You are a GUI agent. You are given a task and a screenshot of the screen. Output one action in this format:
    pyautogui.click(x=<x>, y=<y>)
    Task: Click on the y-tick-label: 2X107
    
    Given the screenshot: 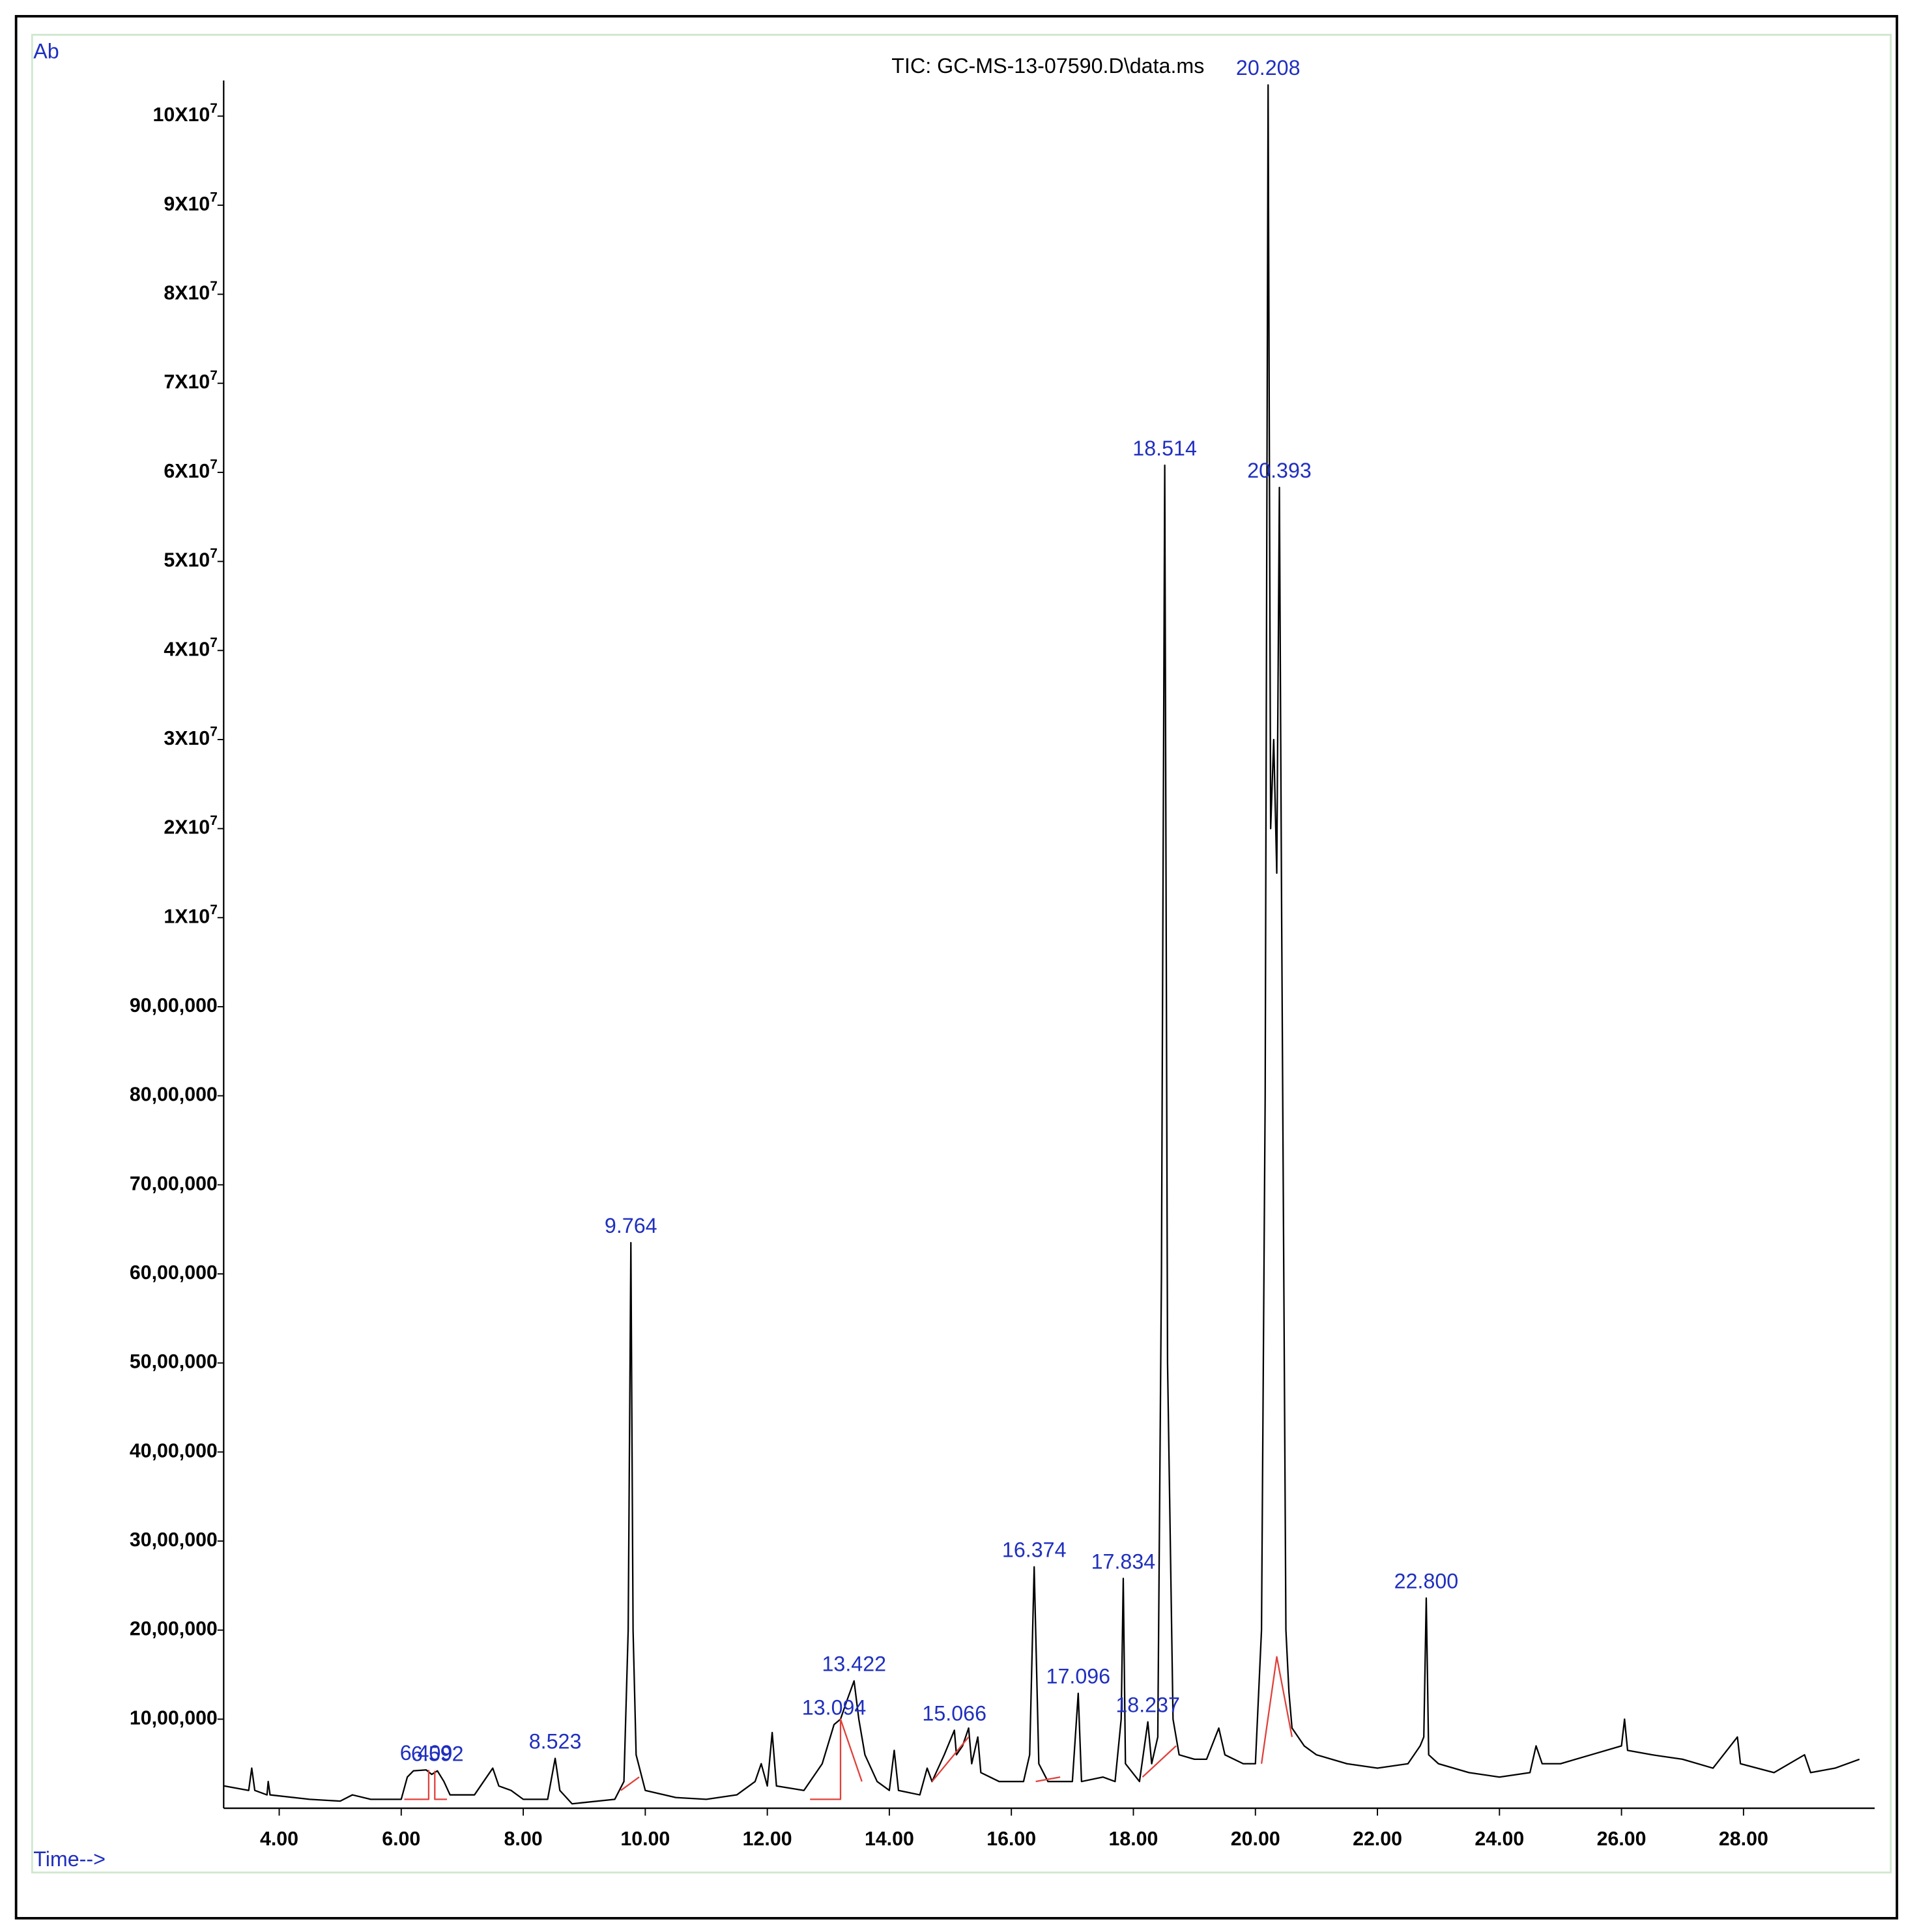 What is the action you would take?
    pyautogui.click(x=190, y=826)
    